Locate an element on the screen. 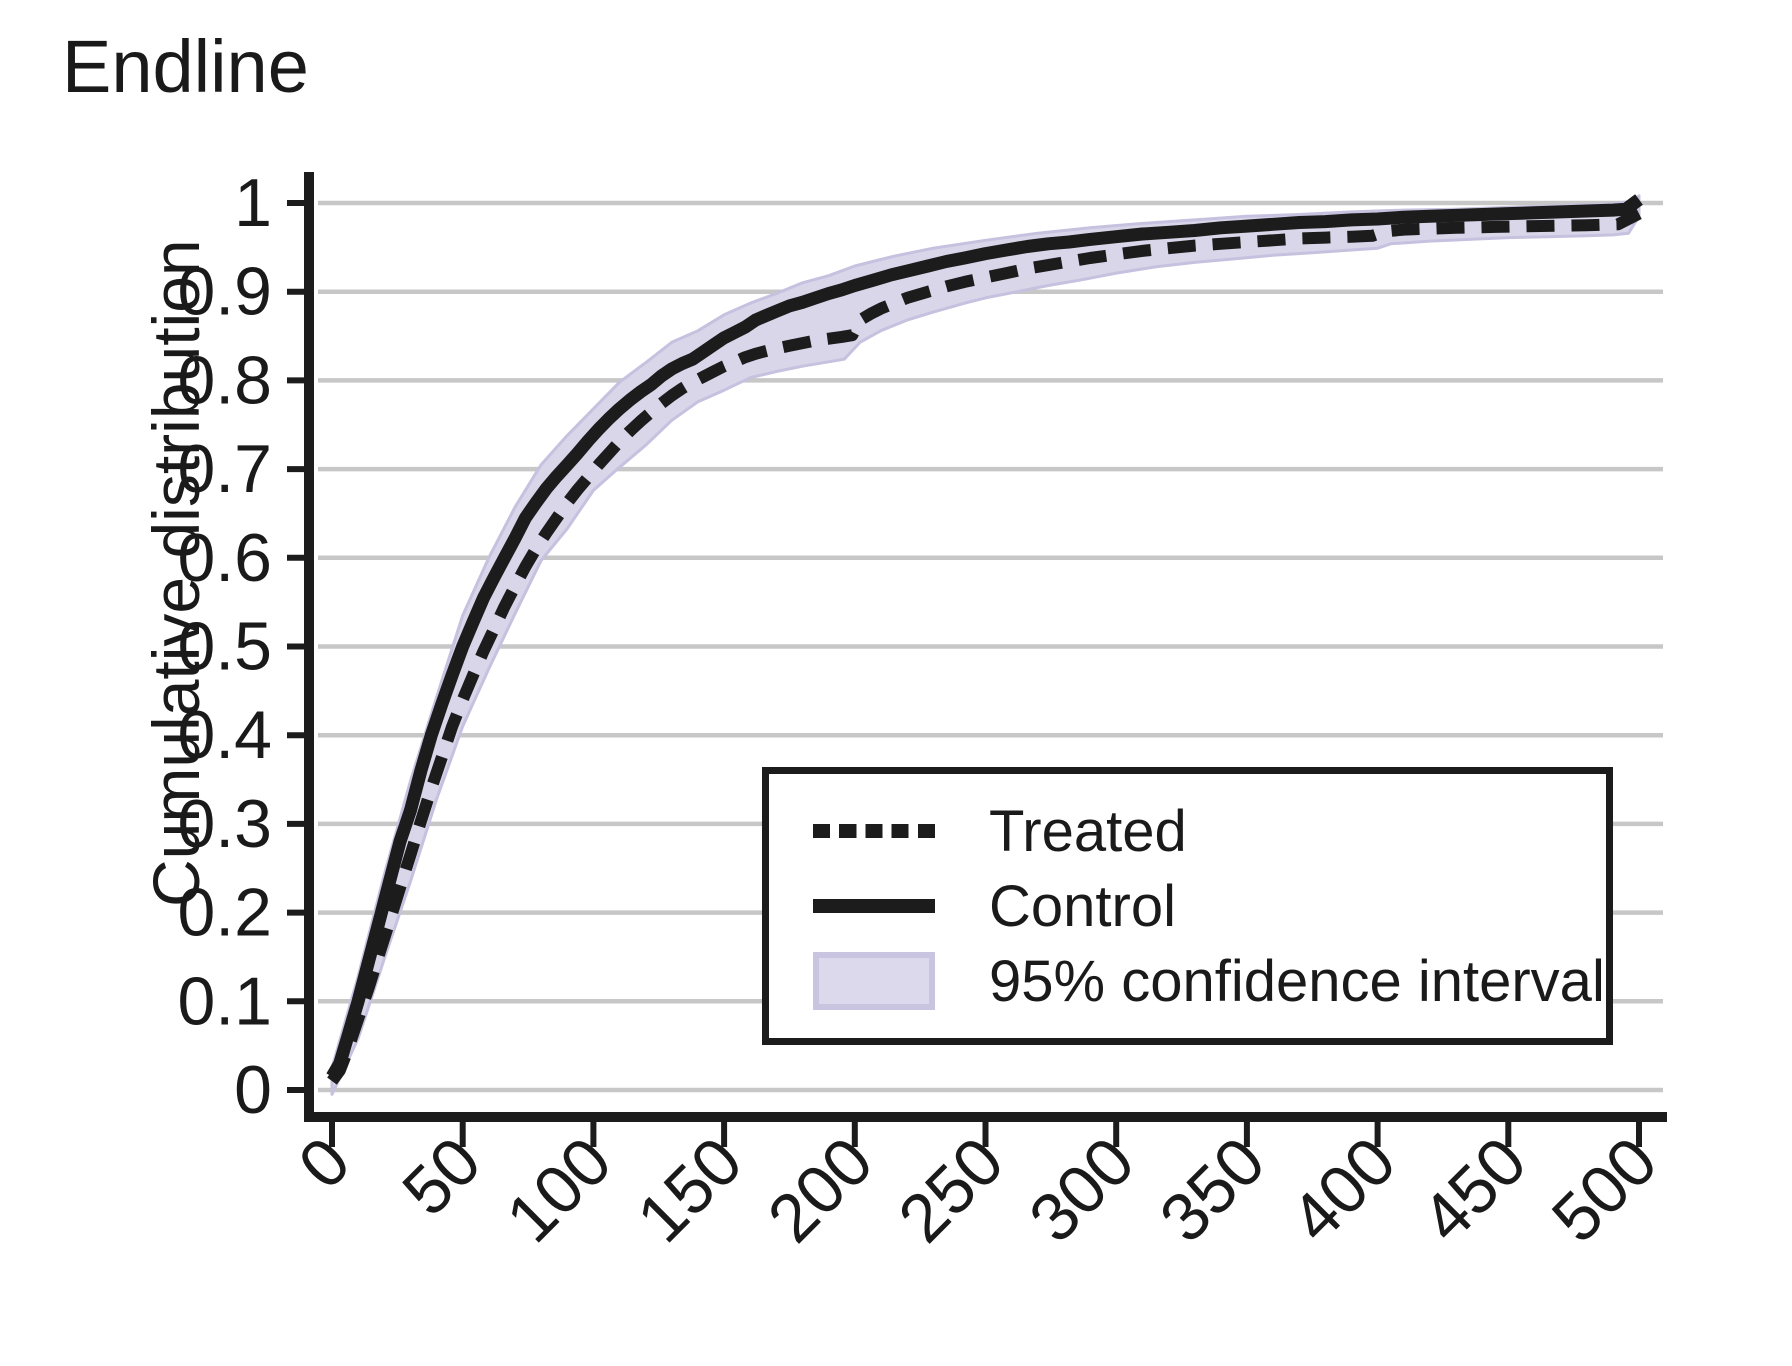 The image size is (1792, 1366). legend-box: Treated Control 95% confidence interval is located at coordinates (1187, 906).